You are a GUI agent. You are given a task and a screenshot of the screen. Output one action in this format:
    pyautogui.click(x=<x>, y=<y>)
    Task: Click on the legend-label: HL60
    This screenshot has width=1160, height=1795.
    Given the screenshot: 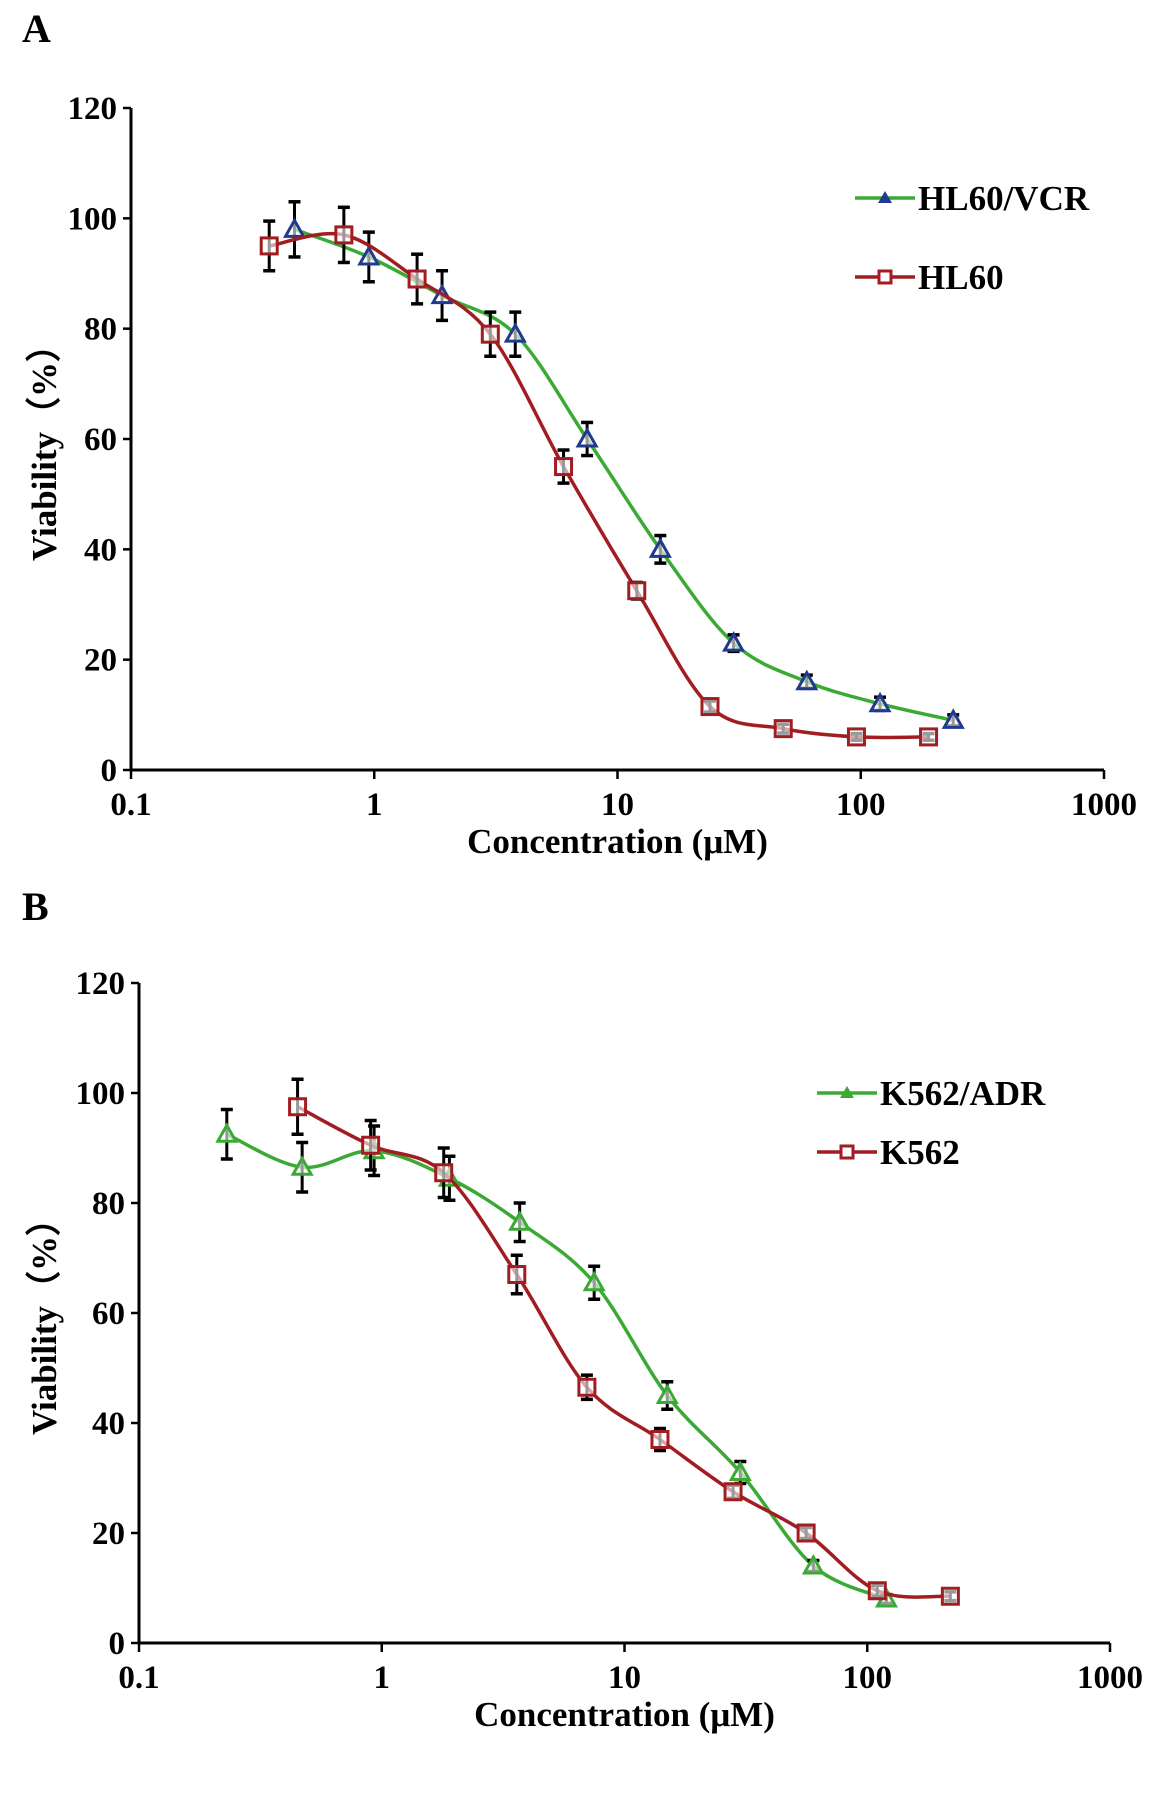 What is the action you would take?
    pyautogui.click(x=961, y=277)
    